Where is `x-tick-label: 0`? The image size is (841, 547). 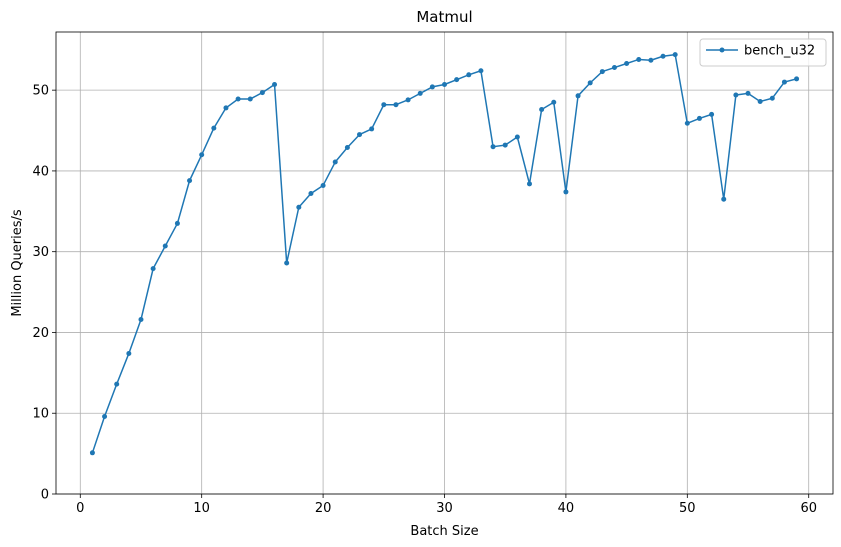
x-tick-label: 0 is located at coordinates (80, 508).